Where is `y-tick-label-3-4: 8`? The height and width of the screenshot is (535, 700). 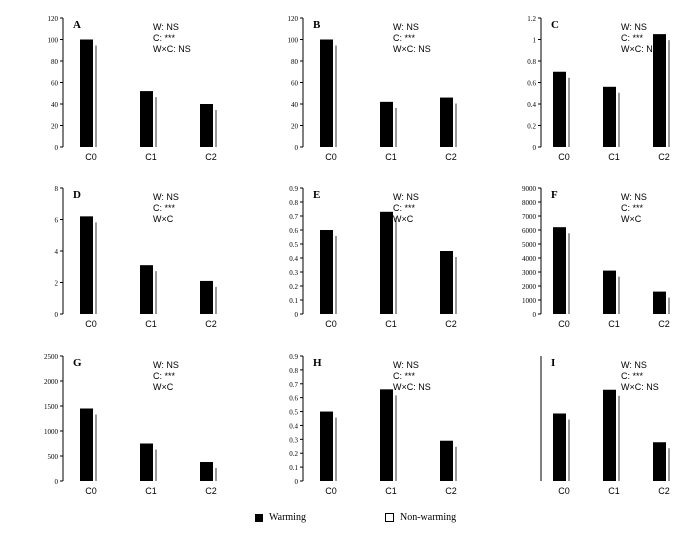
y-tick-label-3-4: 8 is located at coordinates (57, 189).